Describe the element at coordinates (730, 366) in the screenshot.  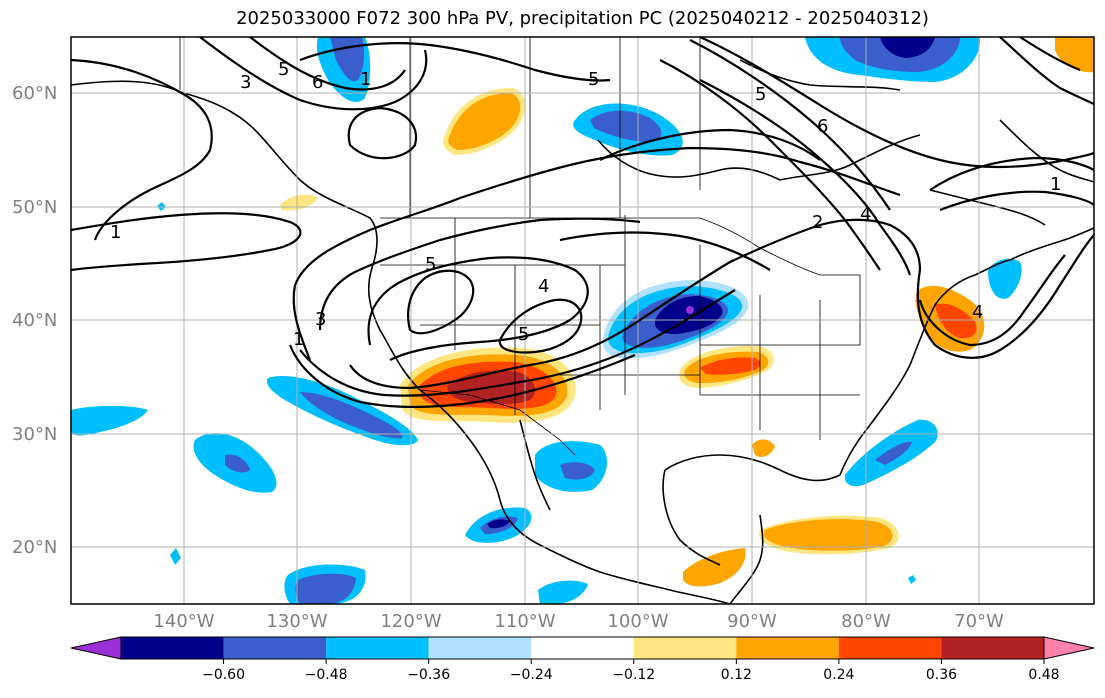
I see `precip-positive-tennessee` at that location.